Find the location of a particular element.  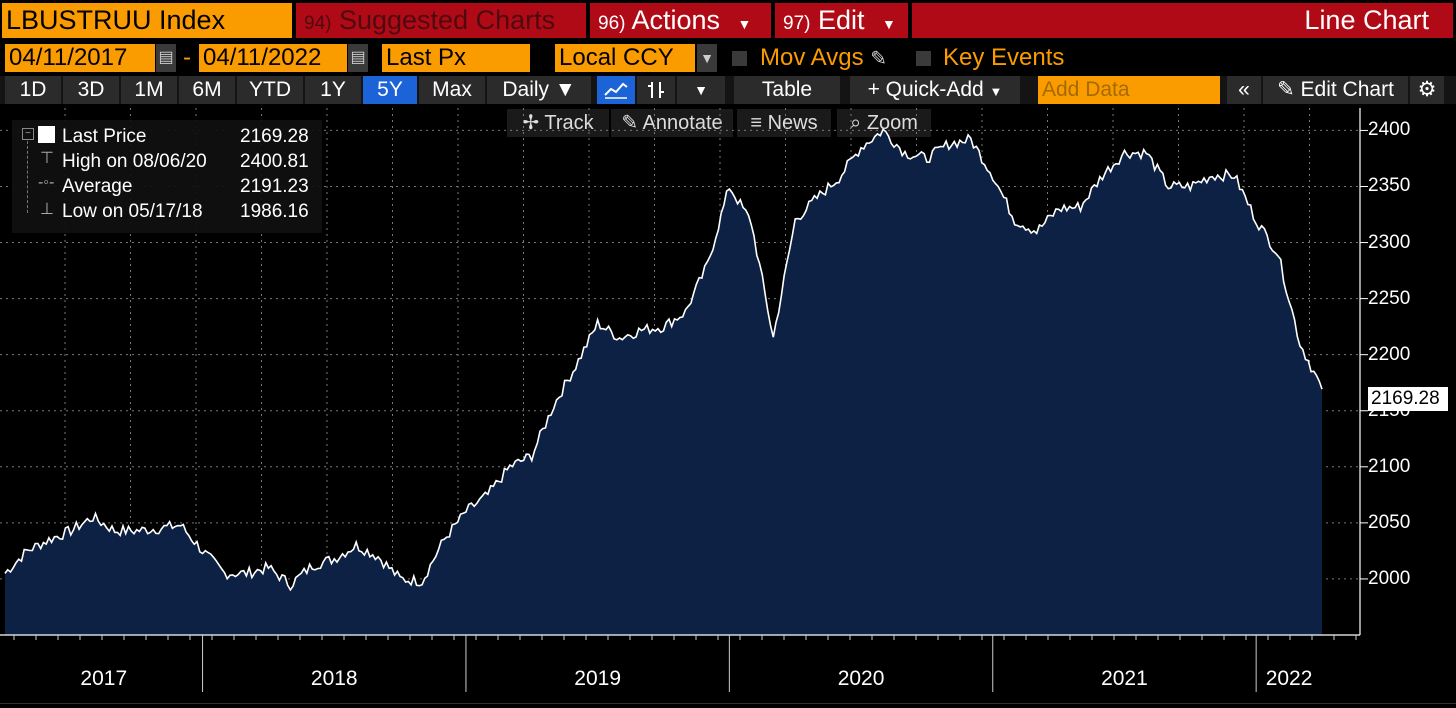

period-1d-button: 1D is located at coordinates (33, 90).